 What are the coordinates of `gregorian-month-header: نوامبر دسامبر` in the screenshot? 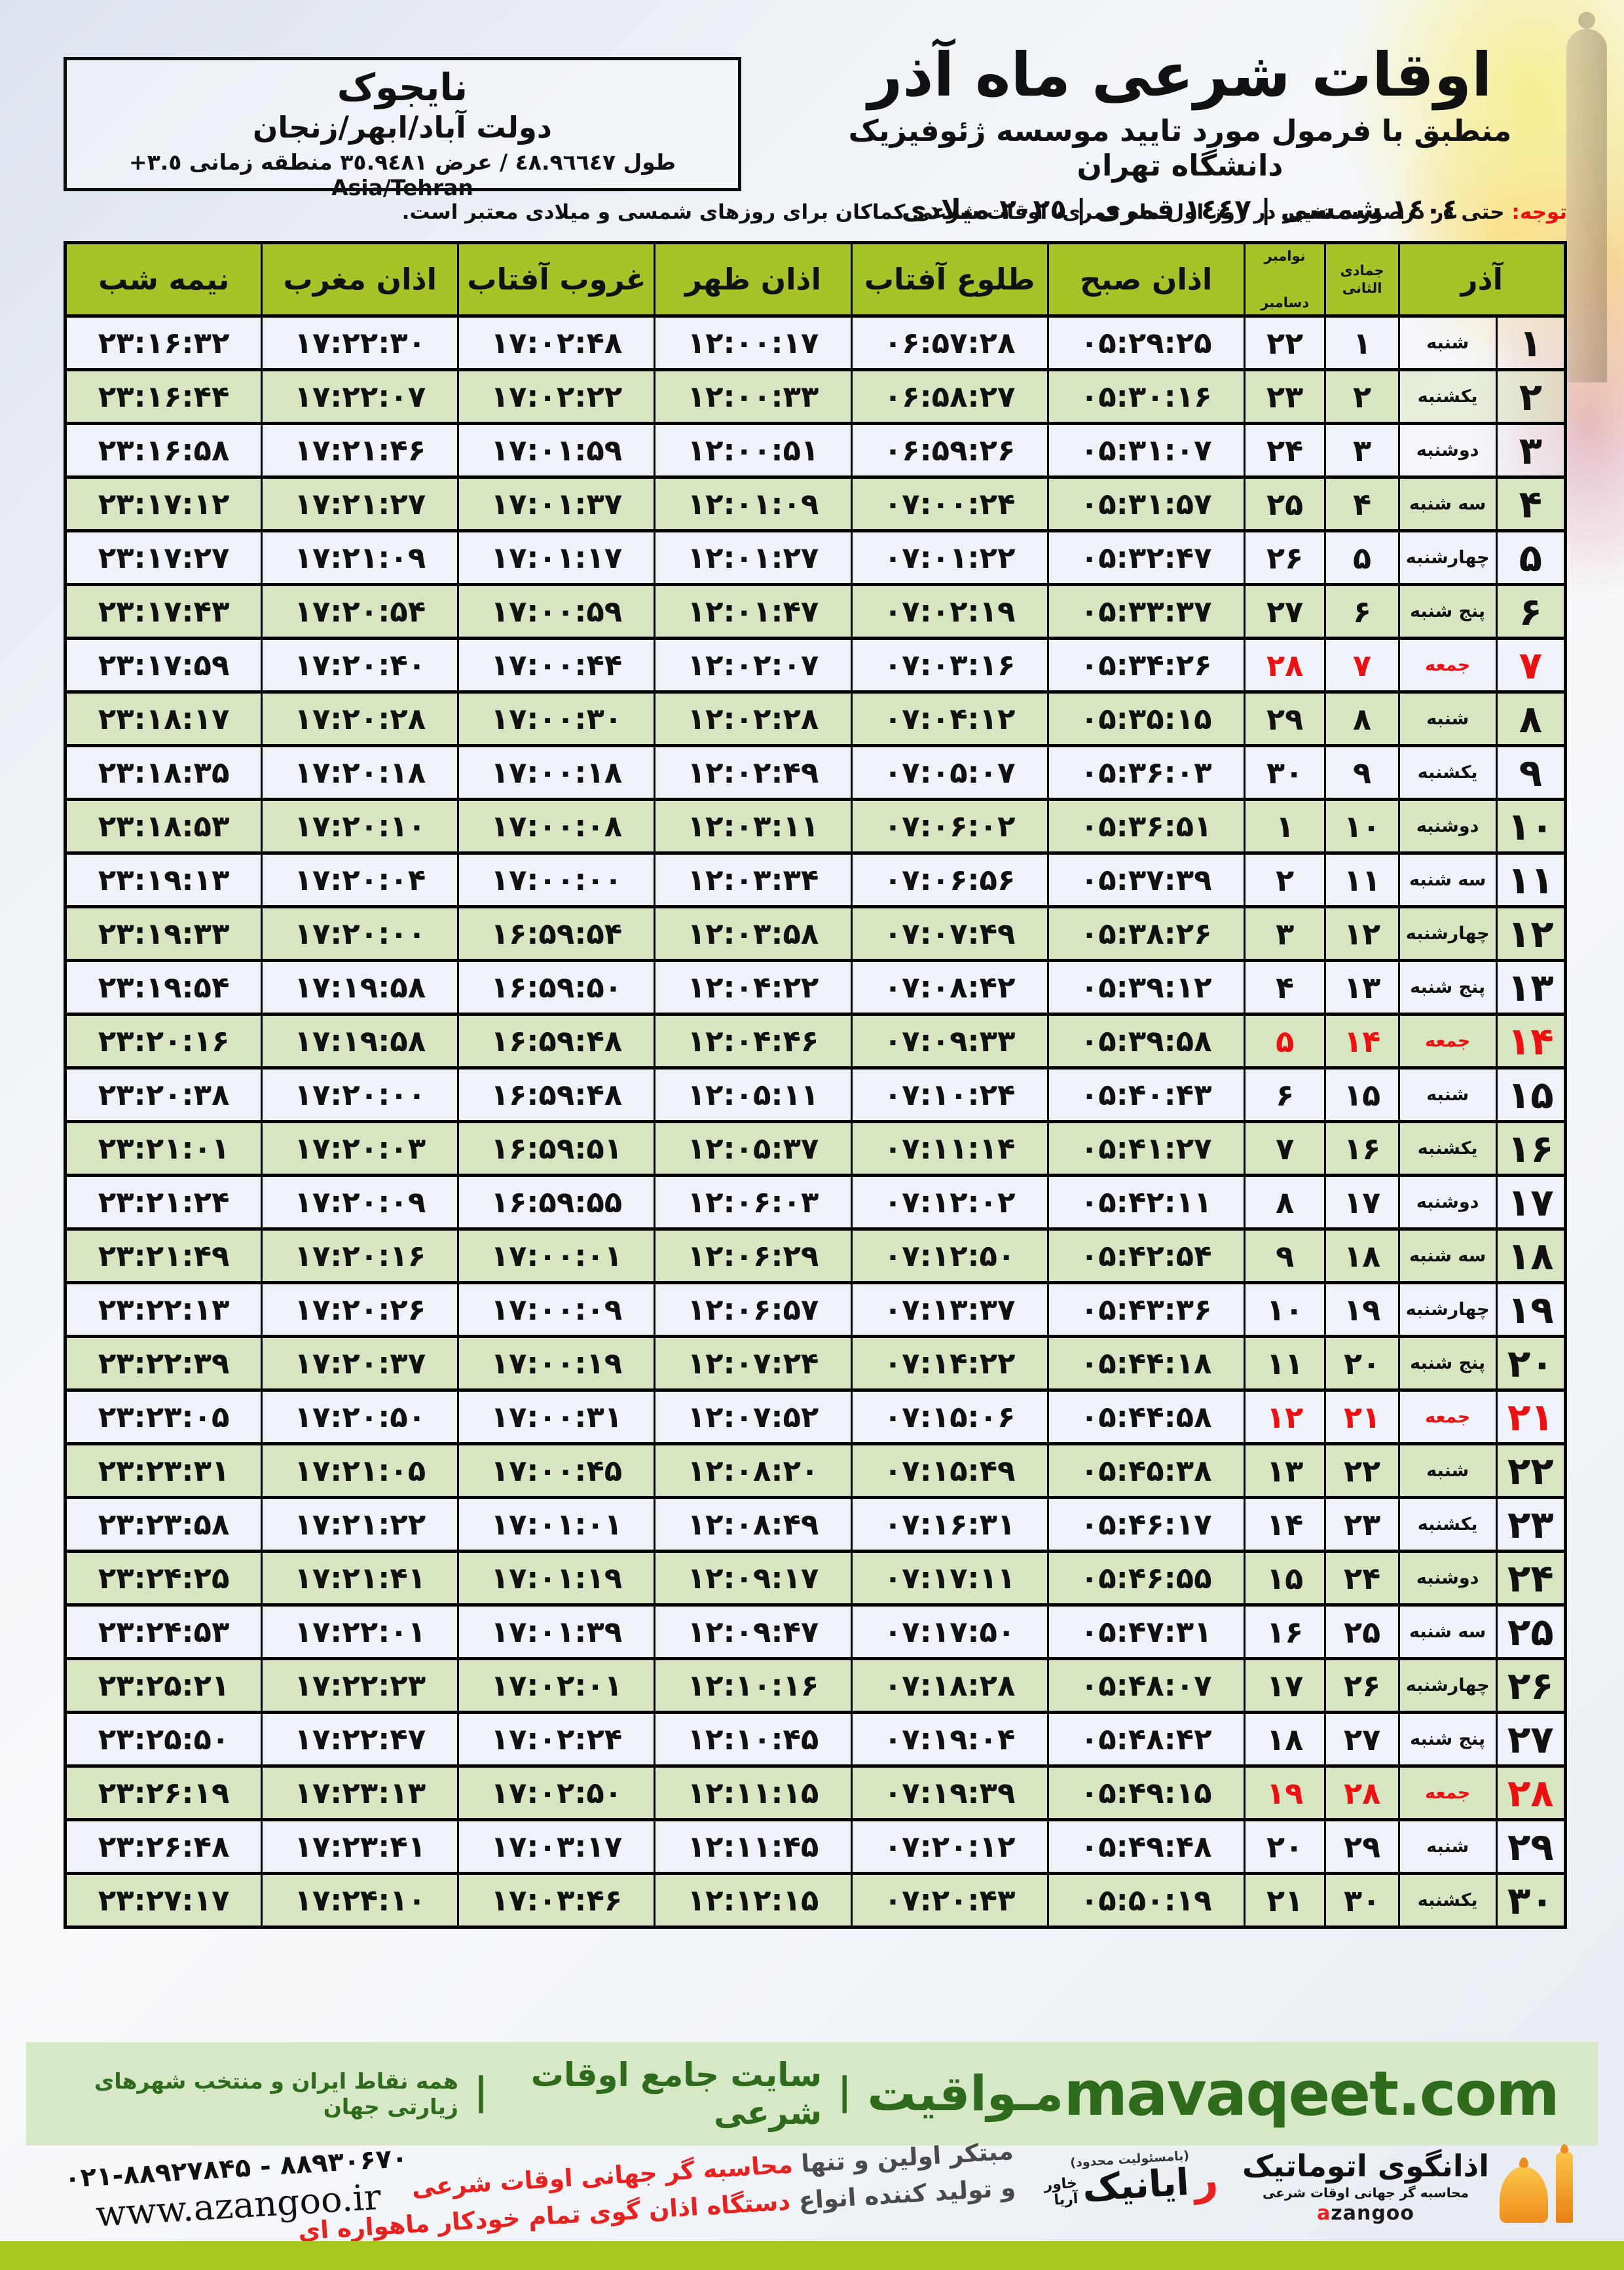 It's located at (1285, 279).